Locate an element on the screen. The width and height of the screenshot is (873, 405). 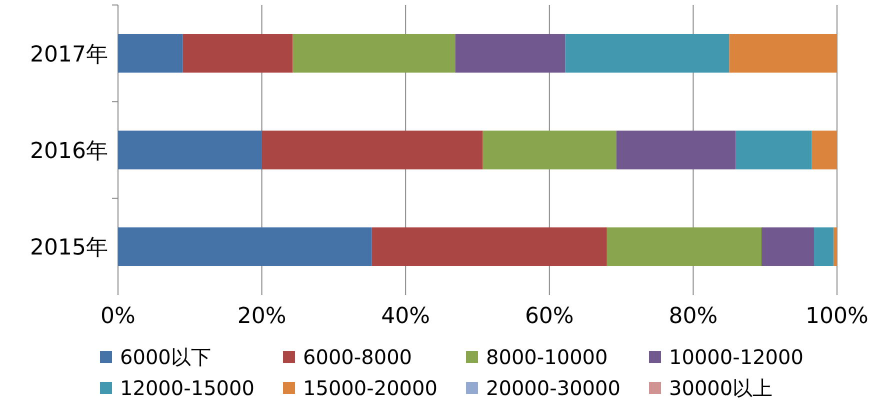
y-tick-label: 2017年 is located at coordinates (69, 55).